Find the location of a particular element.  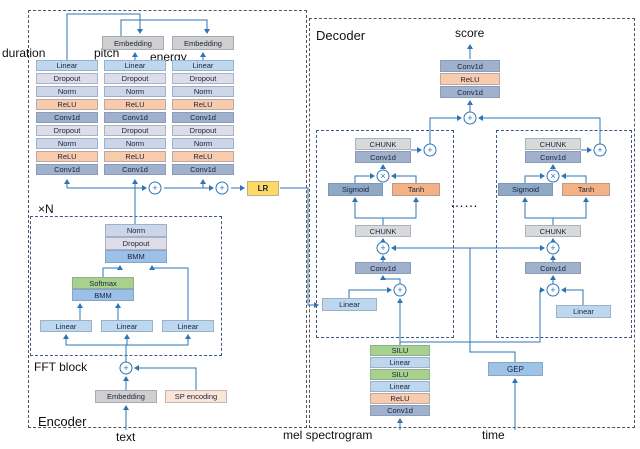

softmax-block: Softmax is located at coordinates (103, 283).